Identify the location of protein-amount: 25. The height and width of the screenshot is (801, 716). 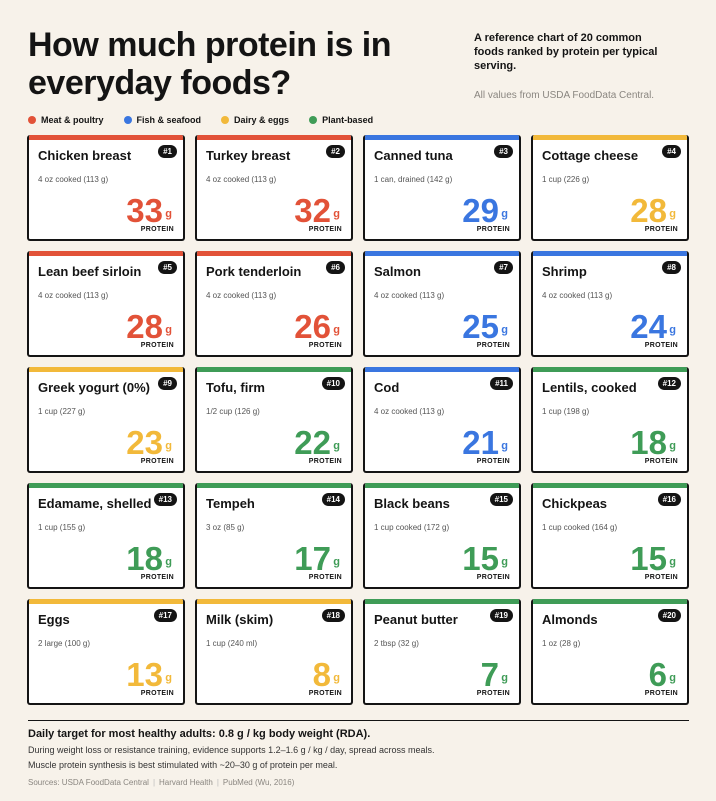
(480, 326).